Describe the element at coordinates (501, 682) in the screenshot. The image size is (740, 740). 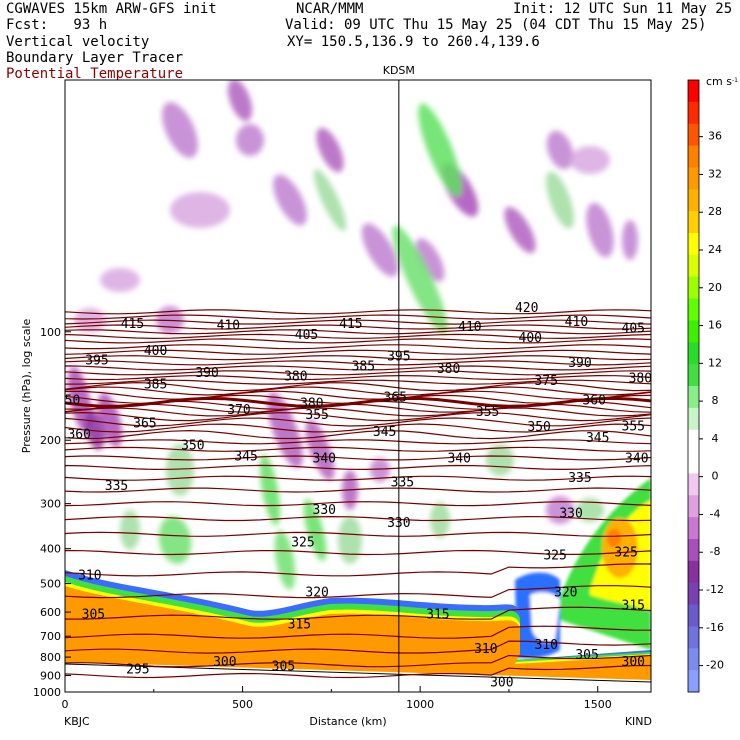
I see `theta-label: 300` at that location.